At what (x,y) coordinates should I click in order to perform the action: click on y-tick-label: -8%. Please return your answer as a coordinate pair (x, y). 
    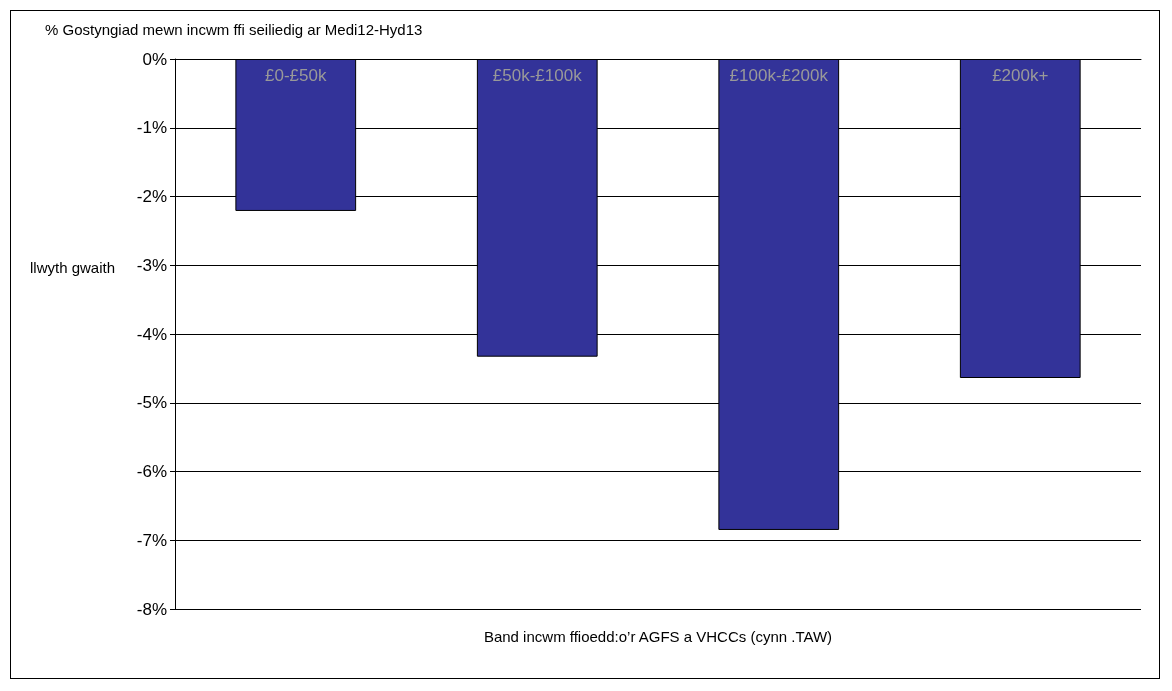
    Looking at the image, I should click on (151, 609).